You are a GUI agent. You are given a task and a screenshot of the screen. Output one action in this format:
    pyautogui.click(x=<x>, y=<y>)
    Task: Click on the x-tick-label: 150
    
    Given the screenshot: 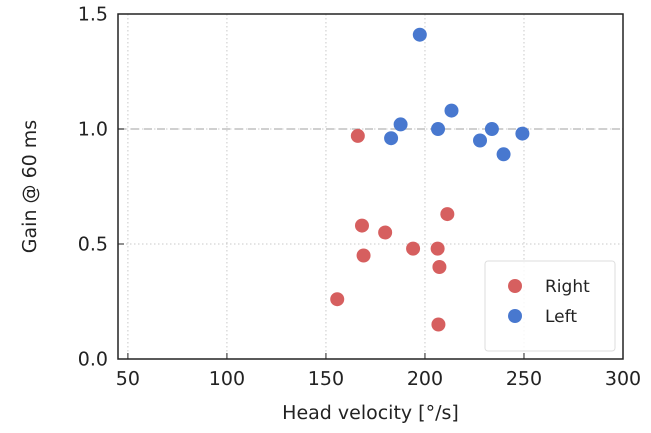 What is the action you would take?
    pyautogui.click(x=326, y=379)
    